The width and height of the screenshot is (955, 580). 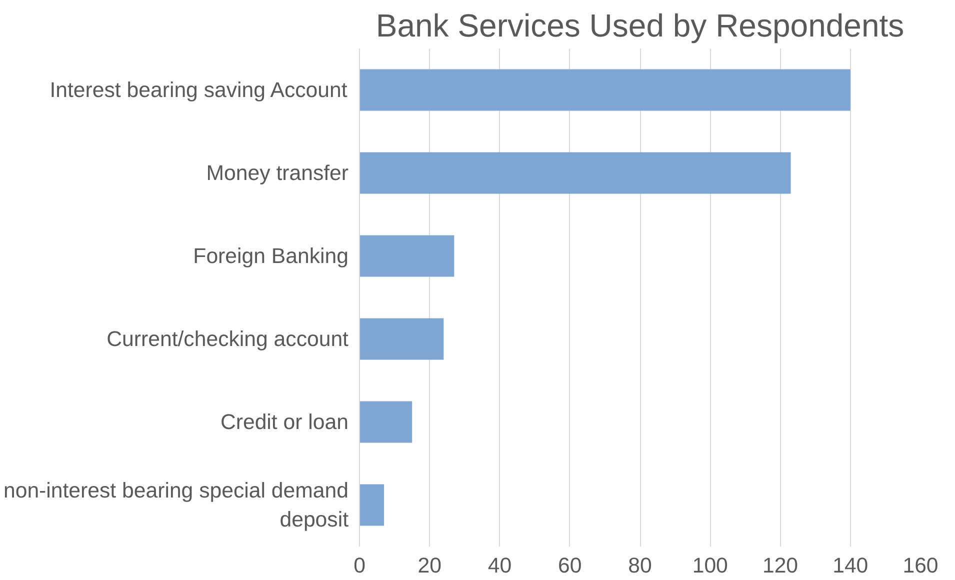 I want to click on x-tick-label: 120, so click(x=780, y=566).